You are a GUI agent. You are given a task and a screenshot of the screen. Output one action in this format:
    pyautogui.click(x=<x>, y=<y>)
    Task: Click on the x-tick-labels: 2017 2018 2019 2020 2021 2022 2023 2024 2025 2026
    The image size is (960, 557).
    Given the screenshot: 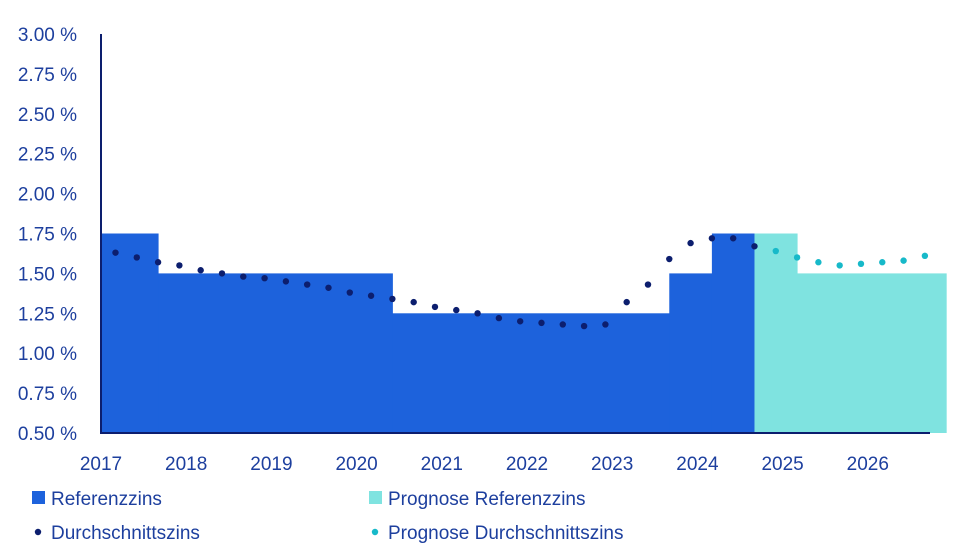 What is the action you would take?
    pyautogui.click(x=484, y=464)
    